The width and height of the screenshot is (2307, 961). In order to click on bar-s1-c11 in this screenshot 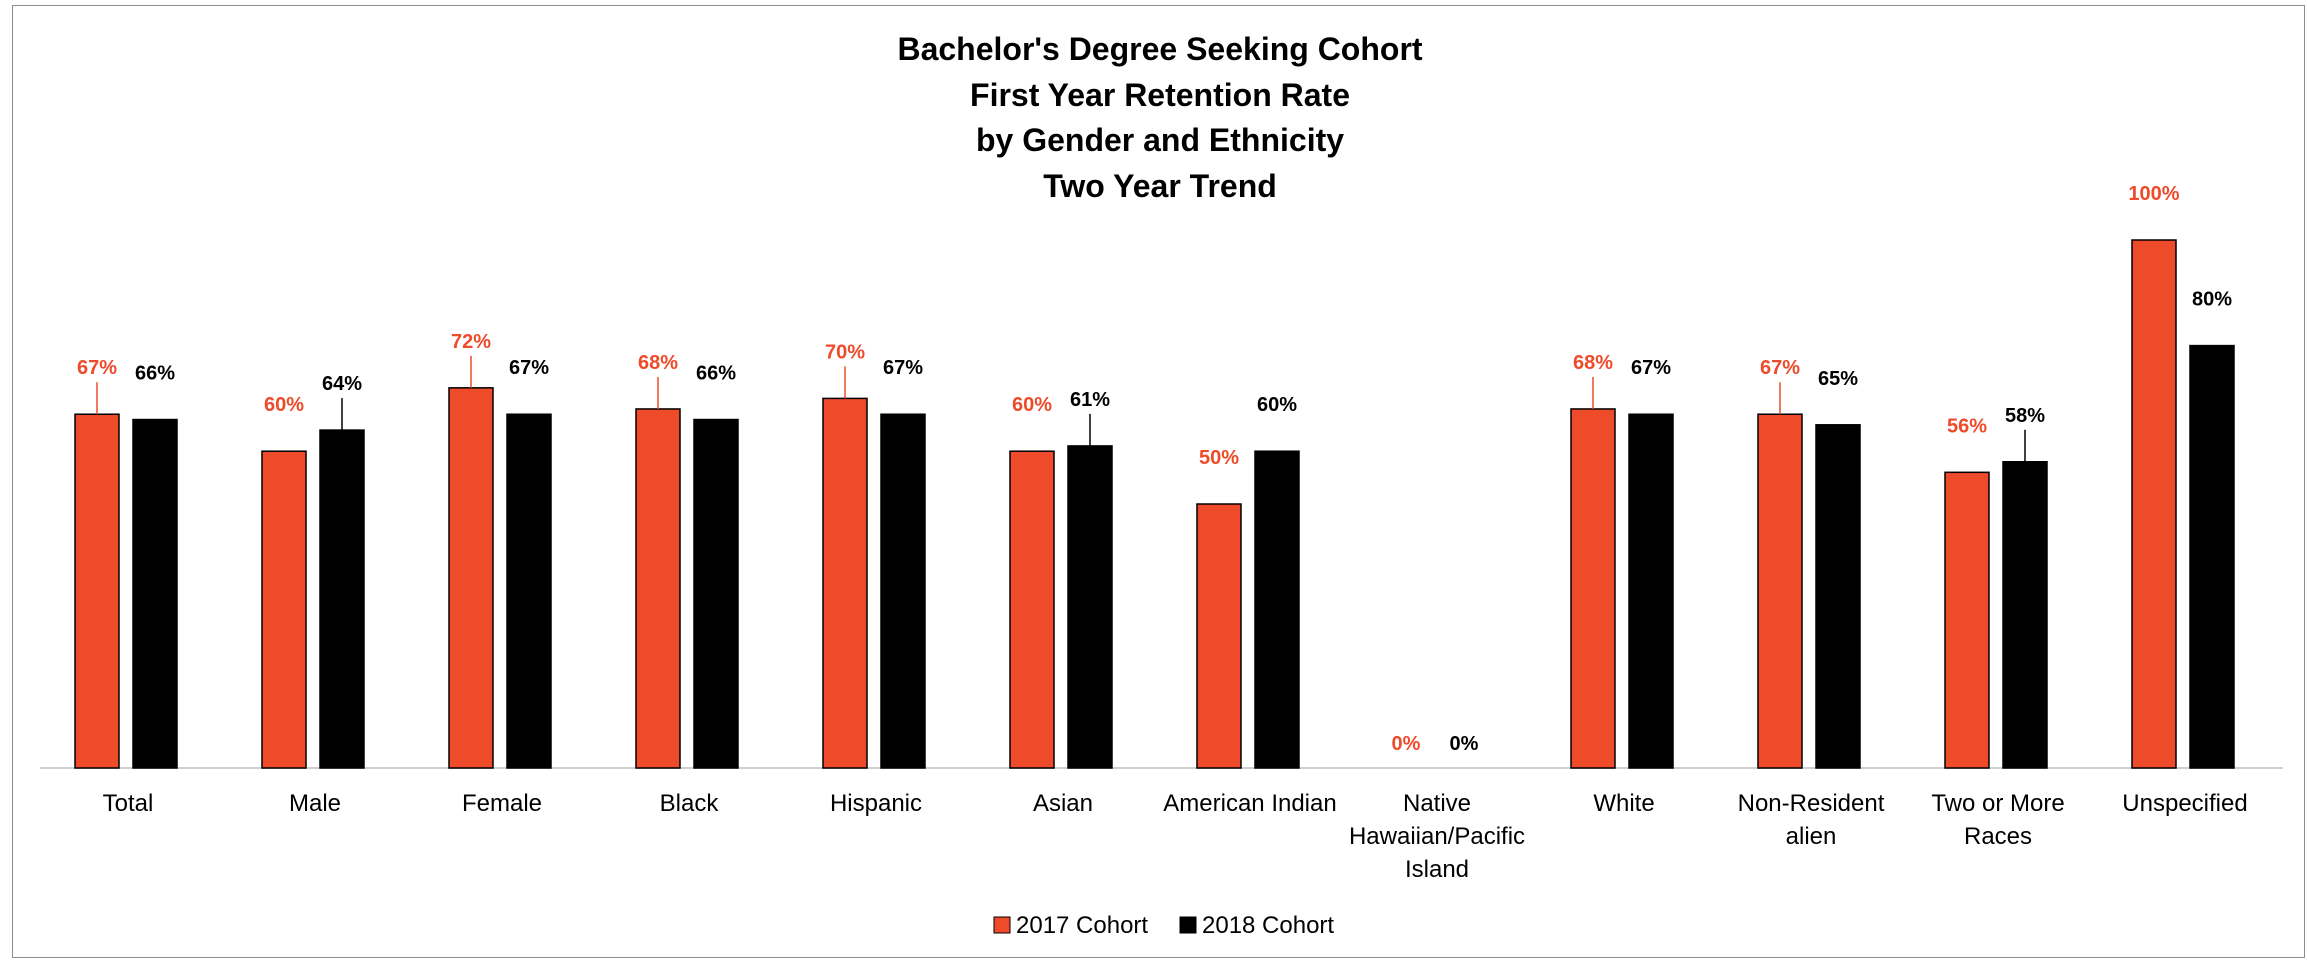, I will do `click(2212, 556)`.